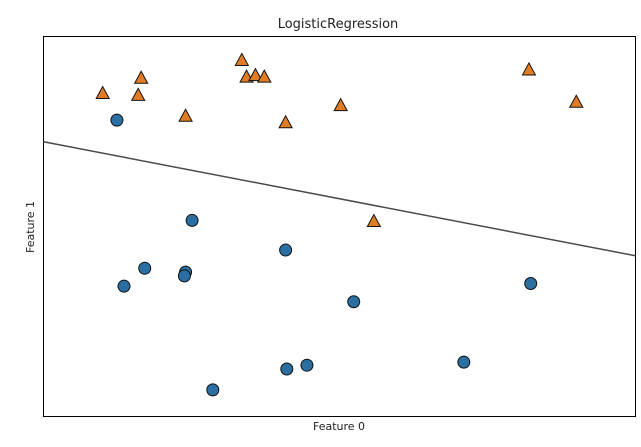 This screenshot has width=641, height=447. Describe the element at coordinates (30, 227) in the screenshot. I see `y-axis-label: Feature 1` at that location.